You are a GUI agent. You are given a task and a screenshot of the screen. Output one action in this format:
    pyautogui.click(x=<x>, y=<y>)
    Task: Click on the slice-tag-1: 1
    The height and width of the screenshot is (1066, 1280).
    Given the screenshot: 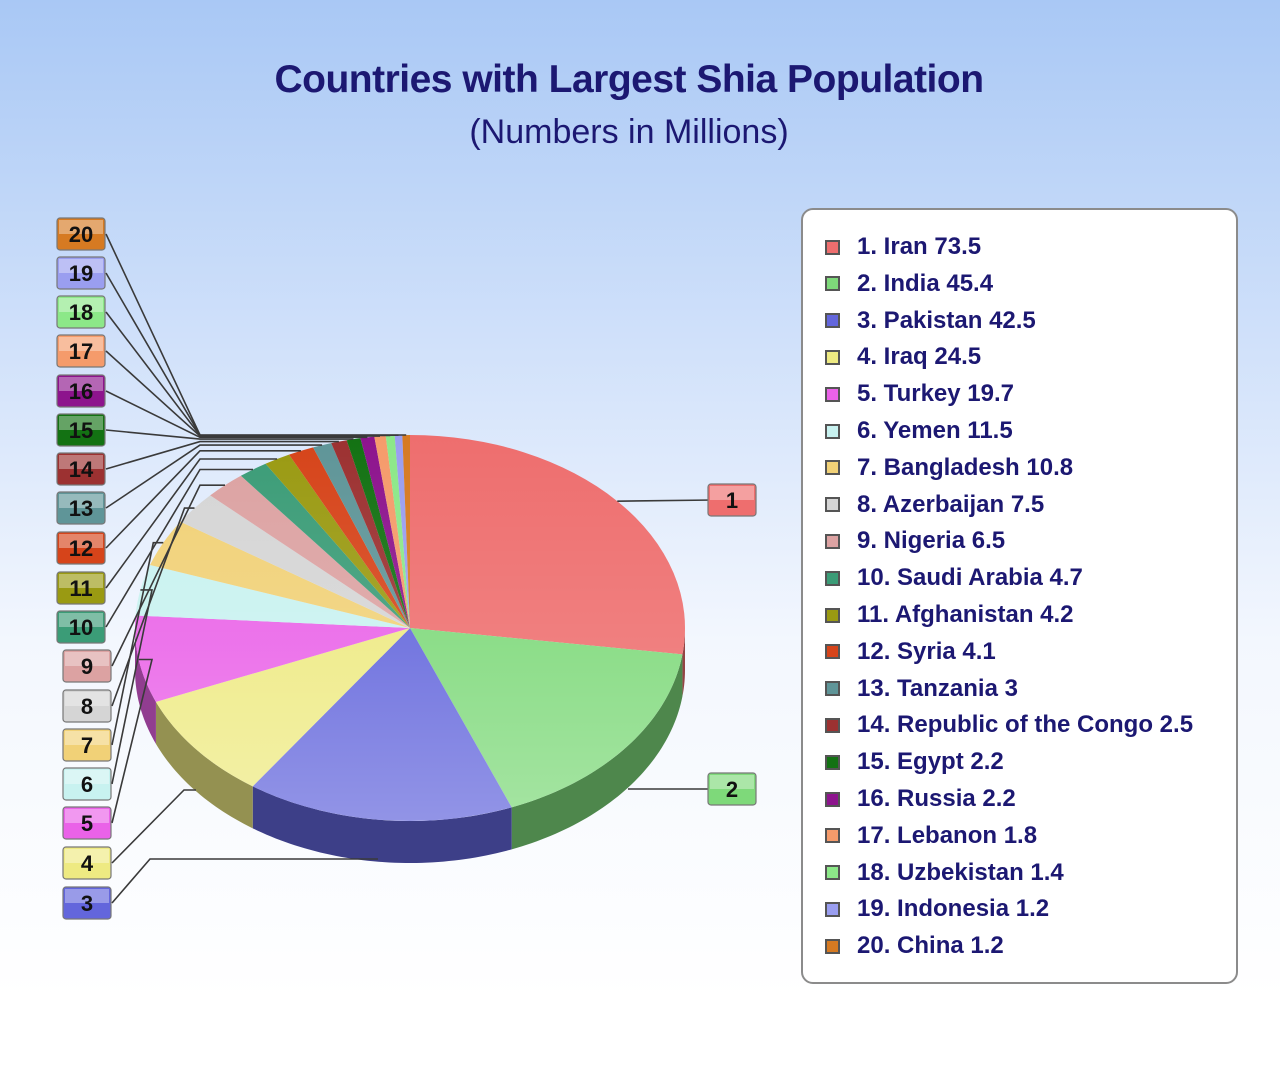 What is the action you would take?
    pyautogui.click(x=732, y=500)
    